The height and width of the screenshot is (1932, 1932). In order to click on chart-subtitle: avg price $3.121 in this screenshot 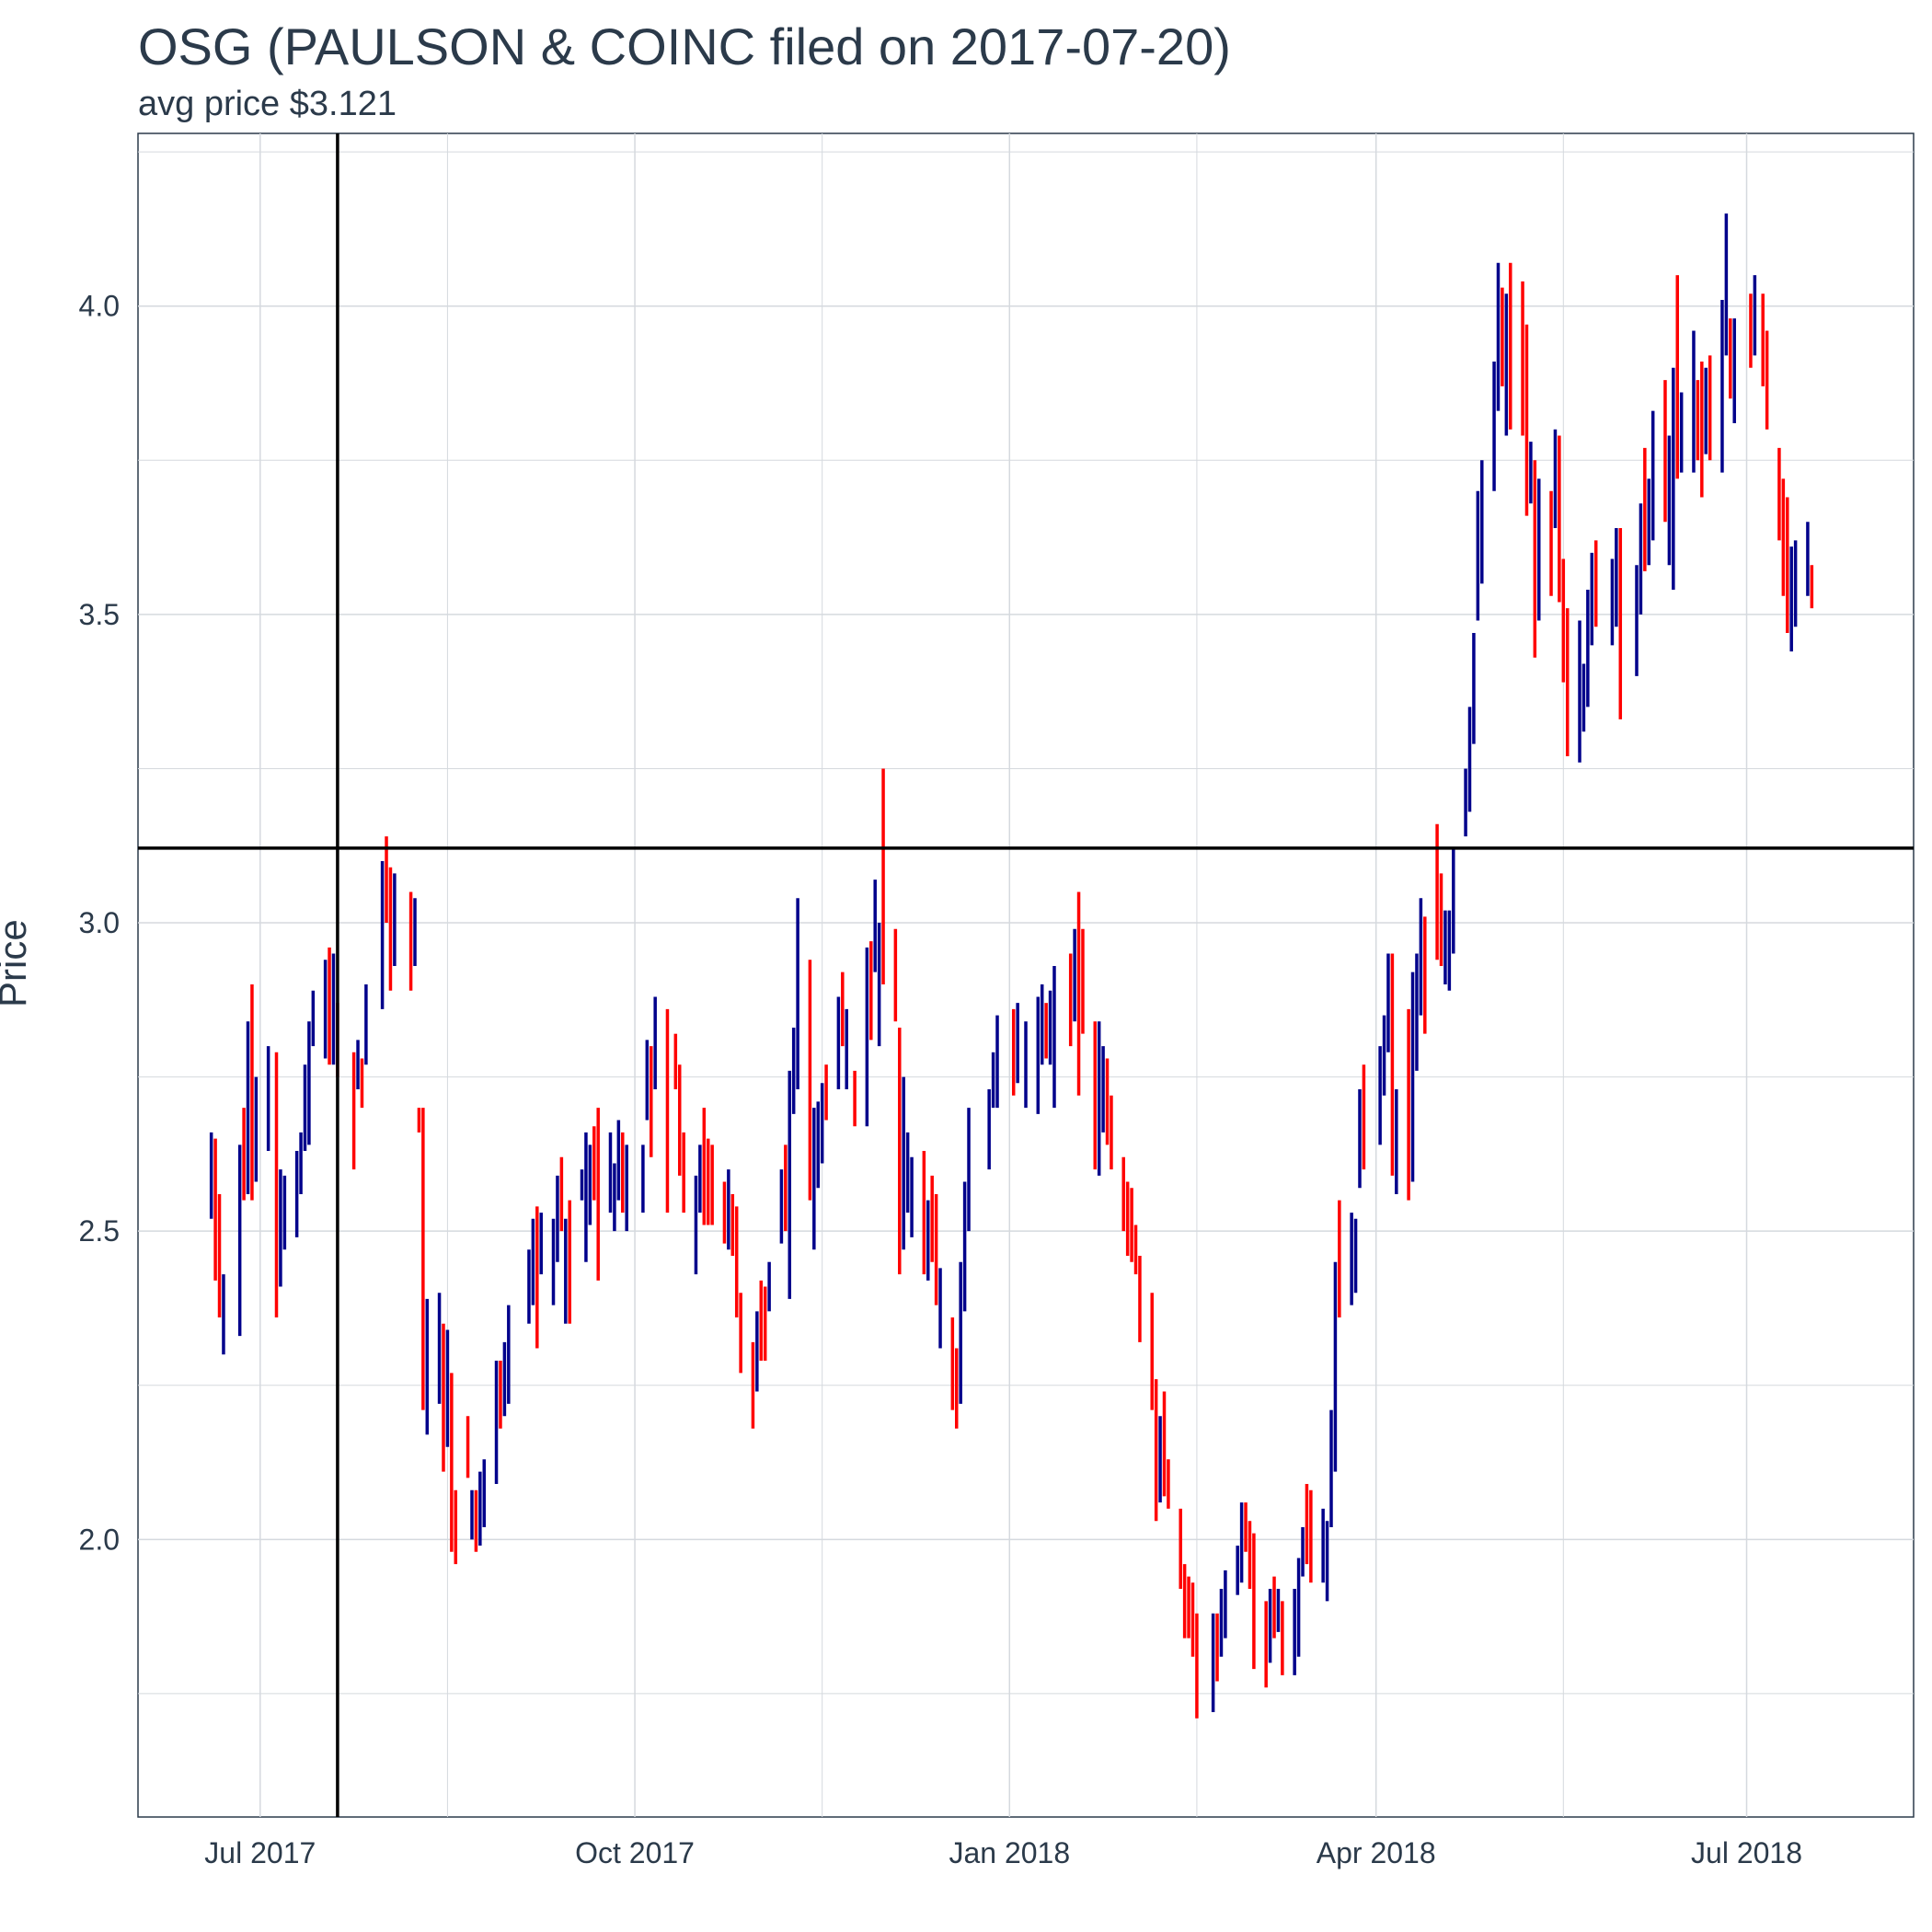, I will do `click(267, 104)`.